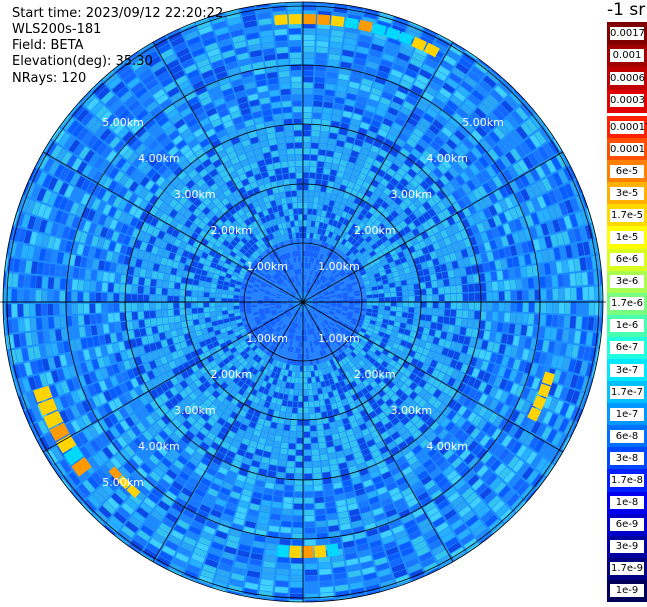 This screenshot has height=607, width=647. What do you see at coordinates (626, 10) in the screenshot?
I see `colorbar-title: -1 sr` at bounding box center [626, 10].